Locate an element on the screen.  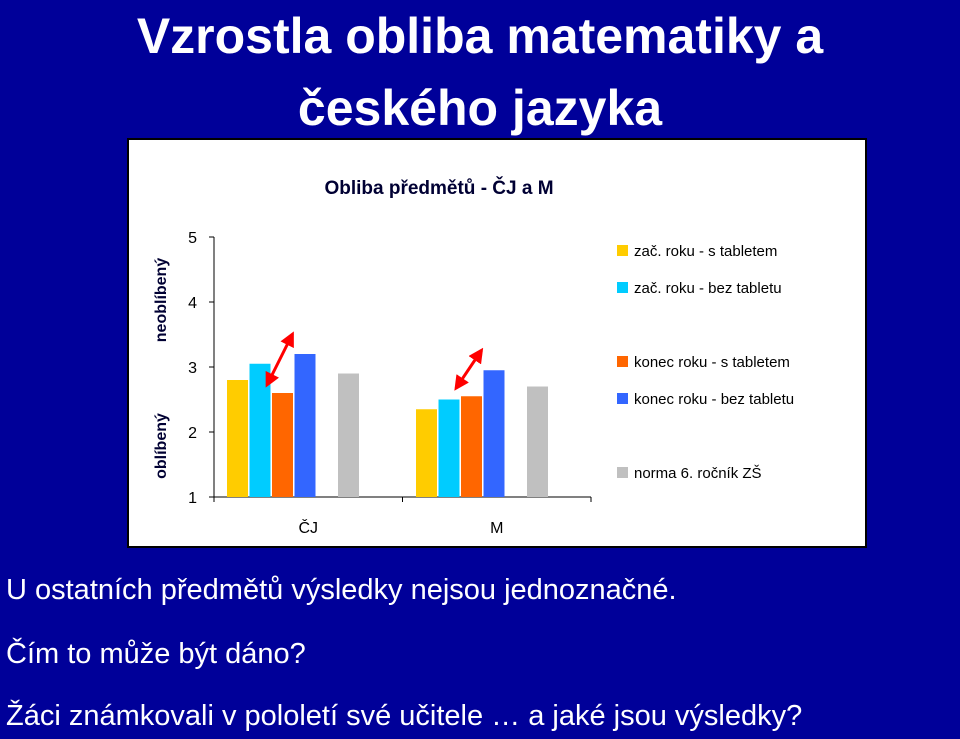
chart-title: Obliba předmětů - ČJ a M is located at coordinates (438, 188).